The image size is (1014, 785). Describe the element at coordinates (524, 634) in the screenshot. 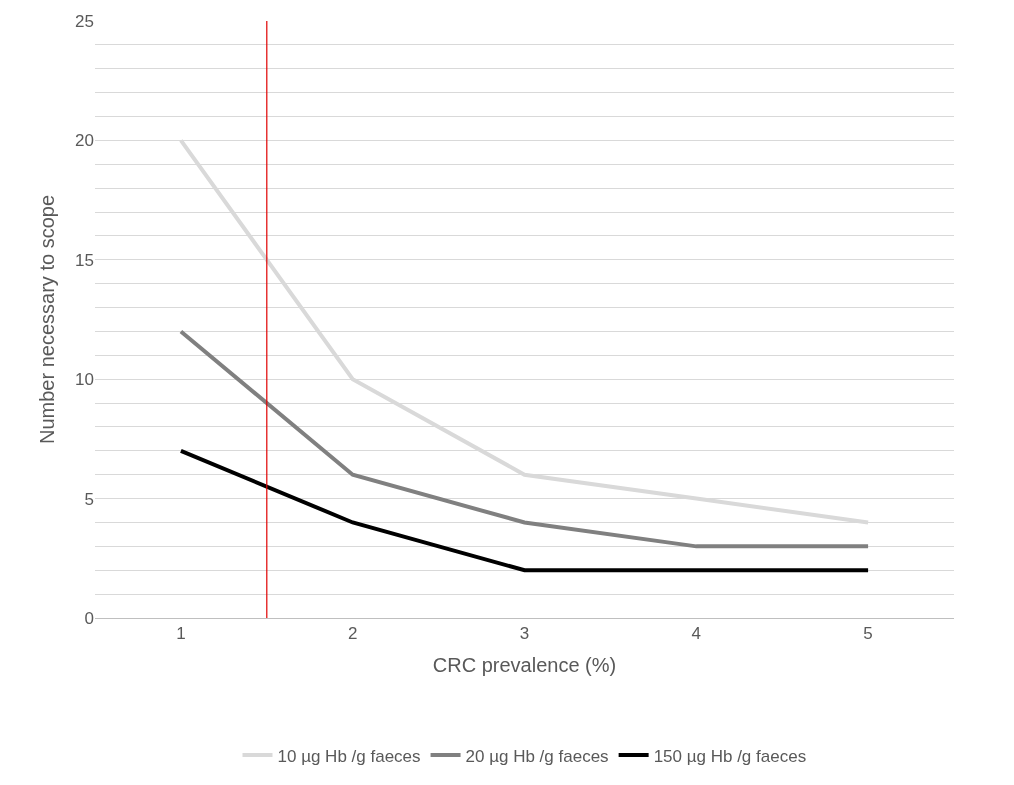

I see `x-tick-label: 3` at that location.